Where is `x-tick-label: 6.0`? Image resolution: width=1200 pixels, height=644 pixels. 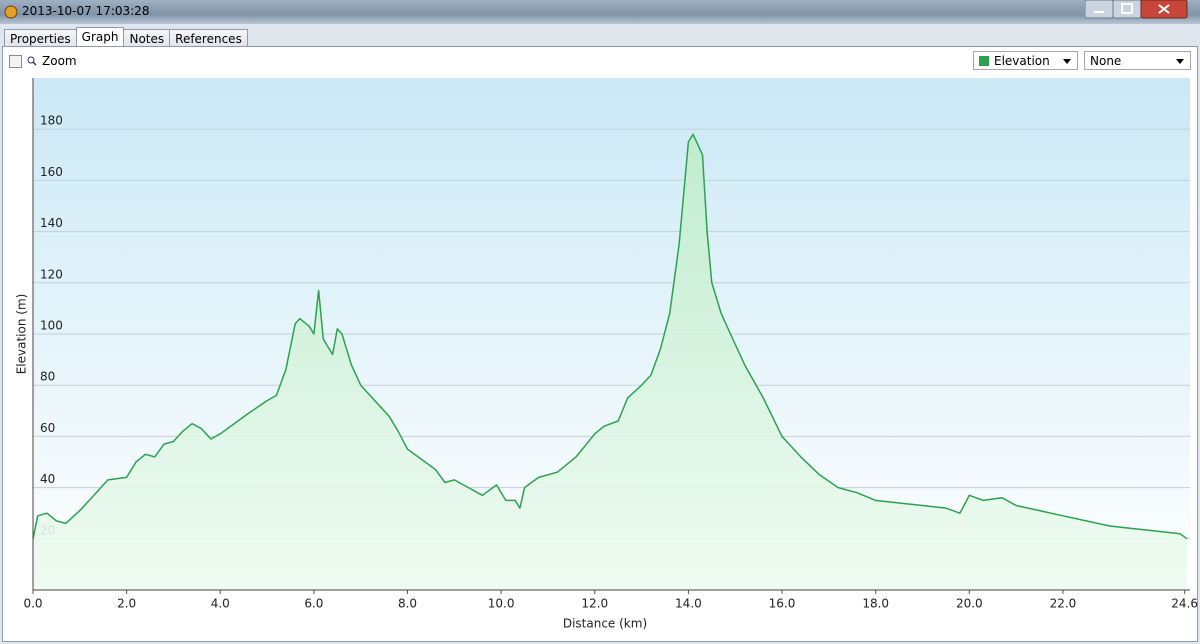 x-tick-label: 6.0 is located at coordinates (313, 604).